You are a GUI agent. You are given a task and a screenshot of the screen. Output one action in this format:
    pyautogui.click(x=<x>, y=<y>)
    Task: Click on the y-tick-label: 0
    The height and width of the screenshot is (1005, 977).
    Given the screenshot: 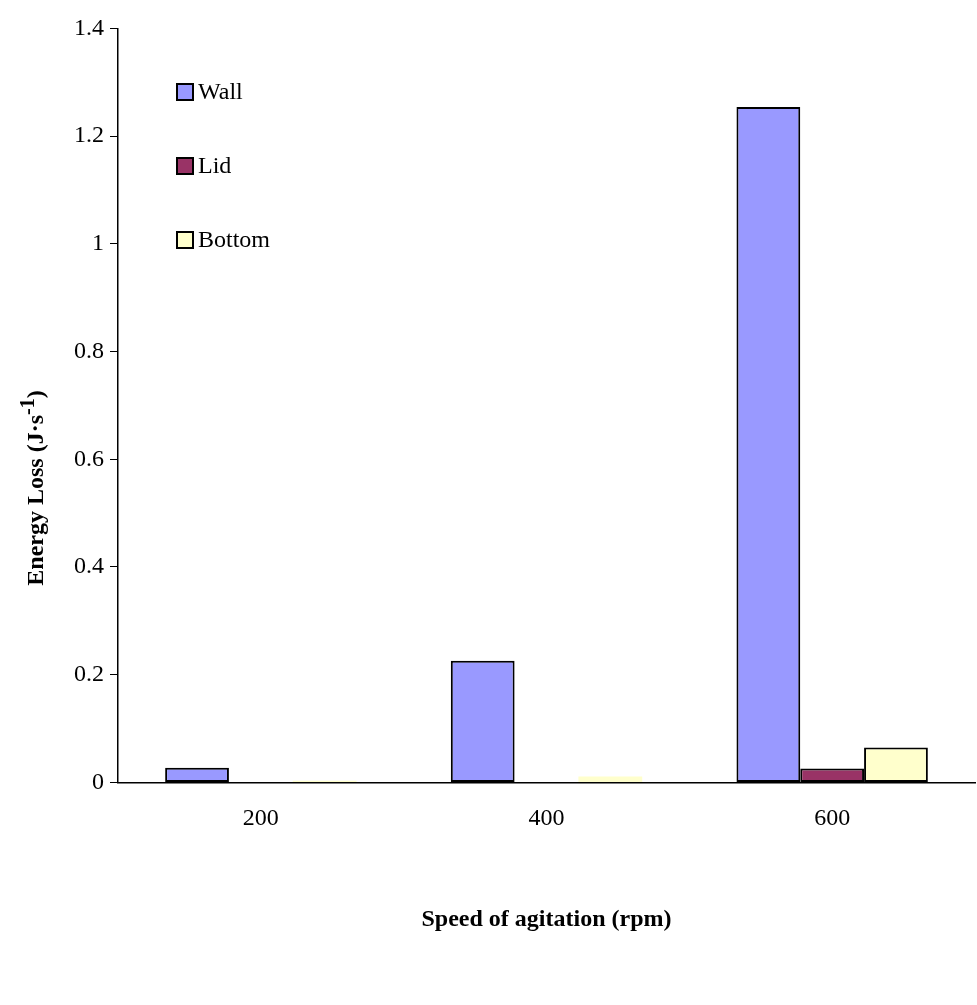 What is the action you would take?
    pyautogui.click(x=98, y=780)
    